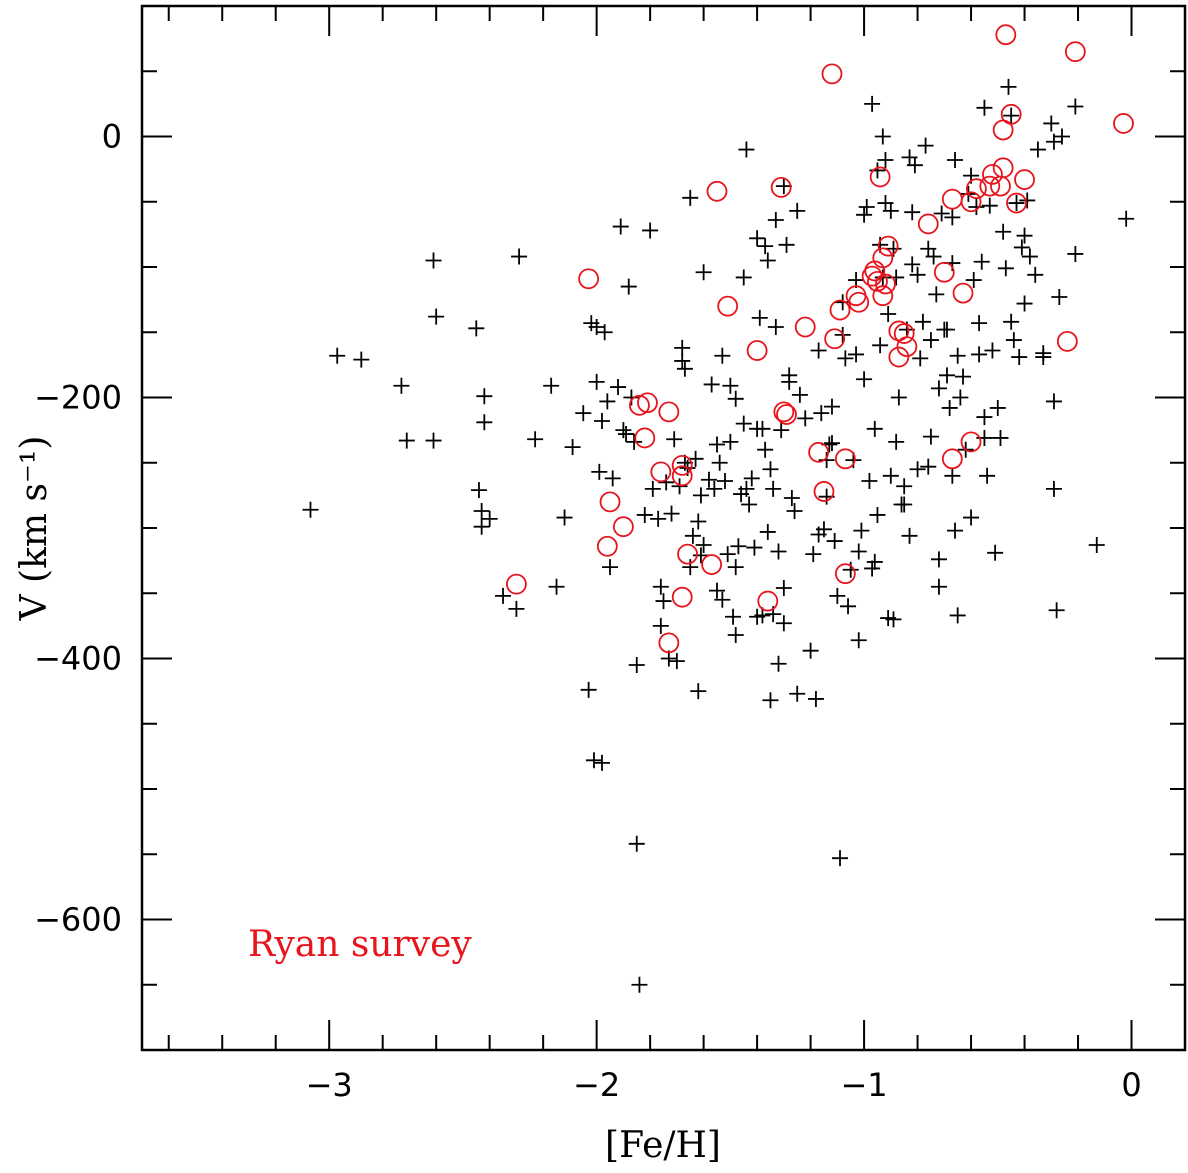 This screenshot has height=1173, width=1188. What do you see at coordinates (863, 1085) in the screenshot?
I see `x-tick-label: −1` at bounding box center [863, 1085].